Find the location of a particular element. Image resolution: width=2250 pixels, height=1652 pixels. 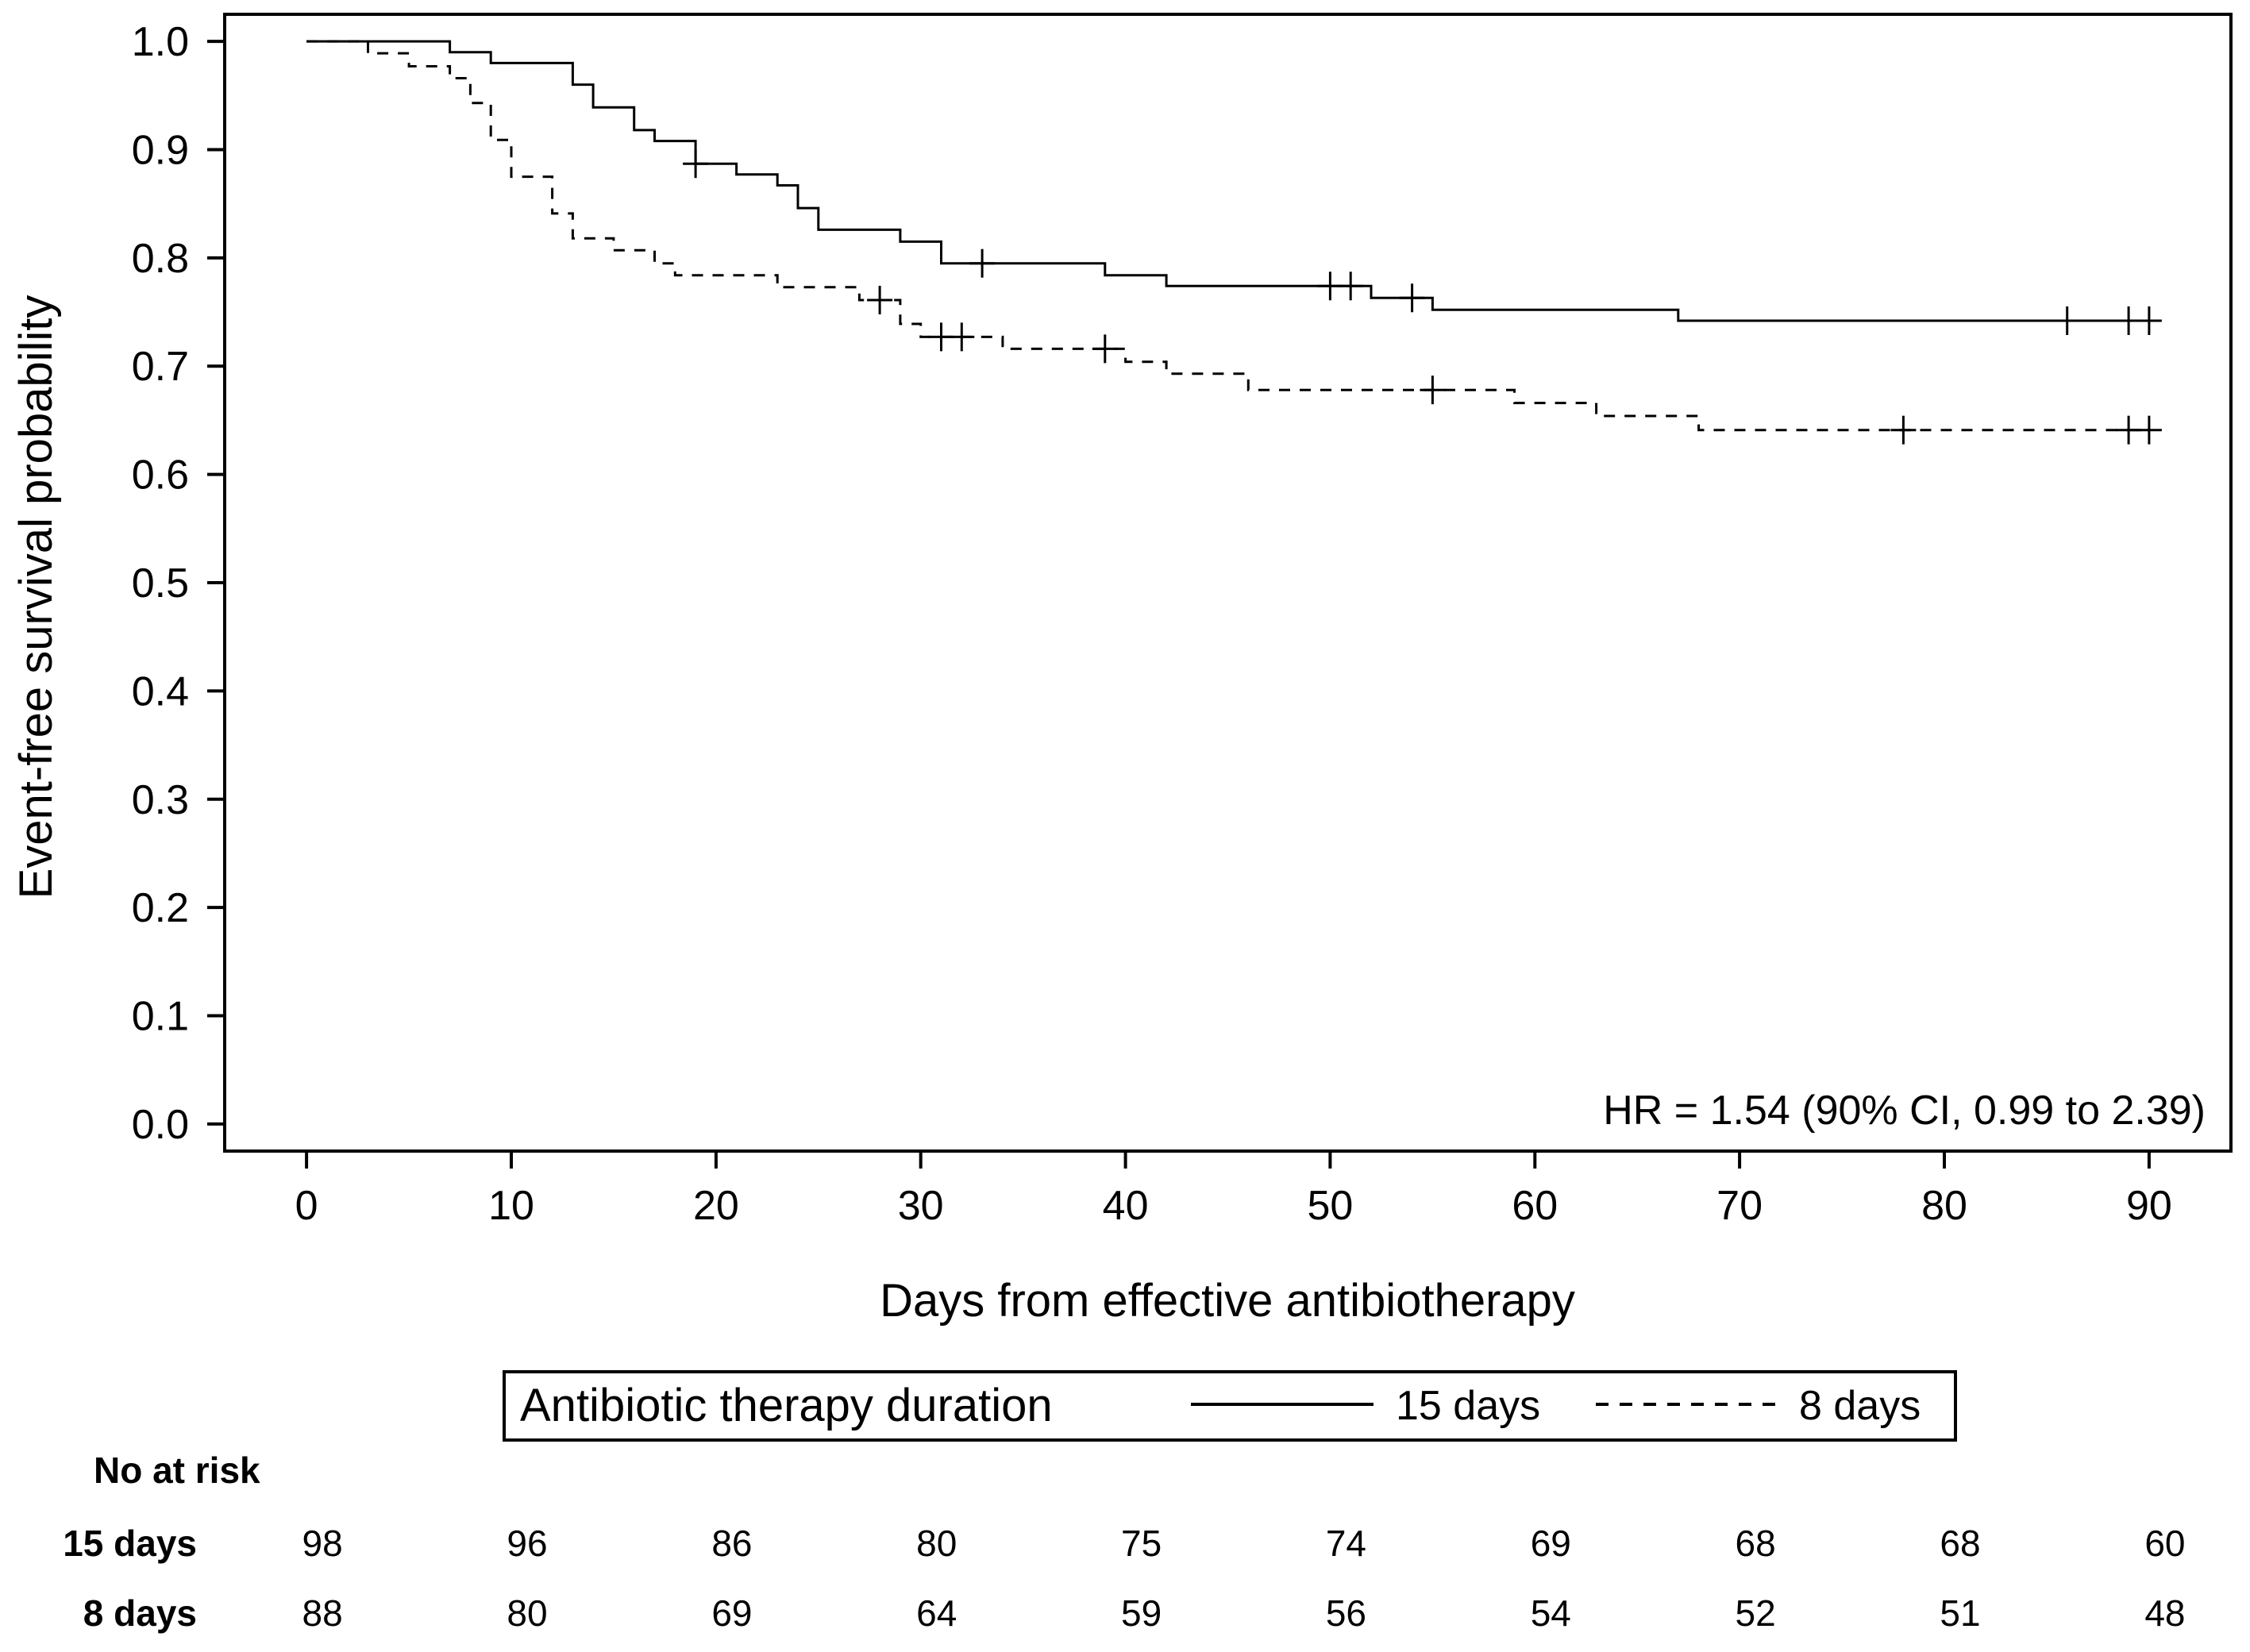

y-tick-label-8: 0.8 is located at coordinates (160, 259).